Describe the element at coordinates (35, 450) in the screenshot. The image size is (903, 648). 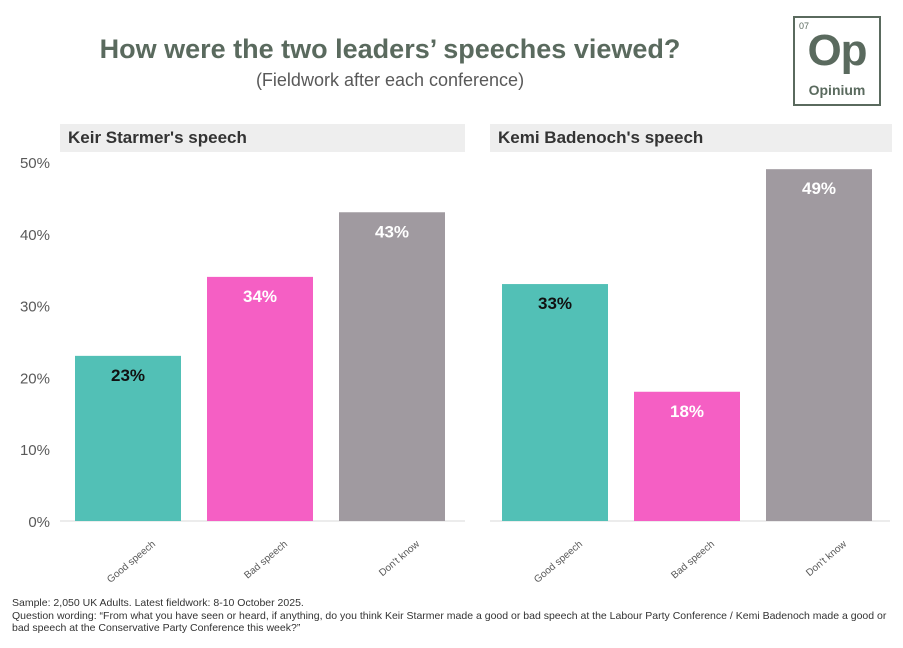
I see `y-tick-label: 10%` at that location.